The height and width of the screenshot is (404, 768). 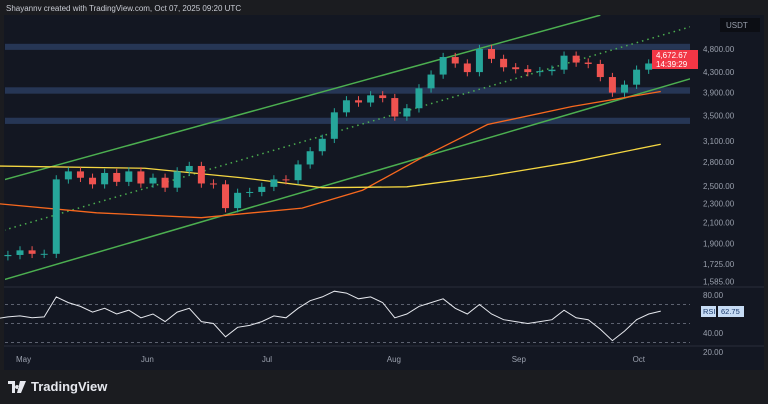 What do you see at coordinates (719, 115) in the screenshot?
I see `price-tick-label: 3,500.00` at bounding box center [719, 115].